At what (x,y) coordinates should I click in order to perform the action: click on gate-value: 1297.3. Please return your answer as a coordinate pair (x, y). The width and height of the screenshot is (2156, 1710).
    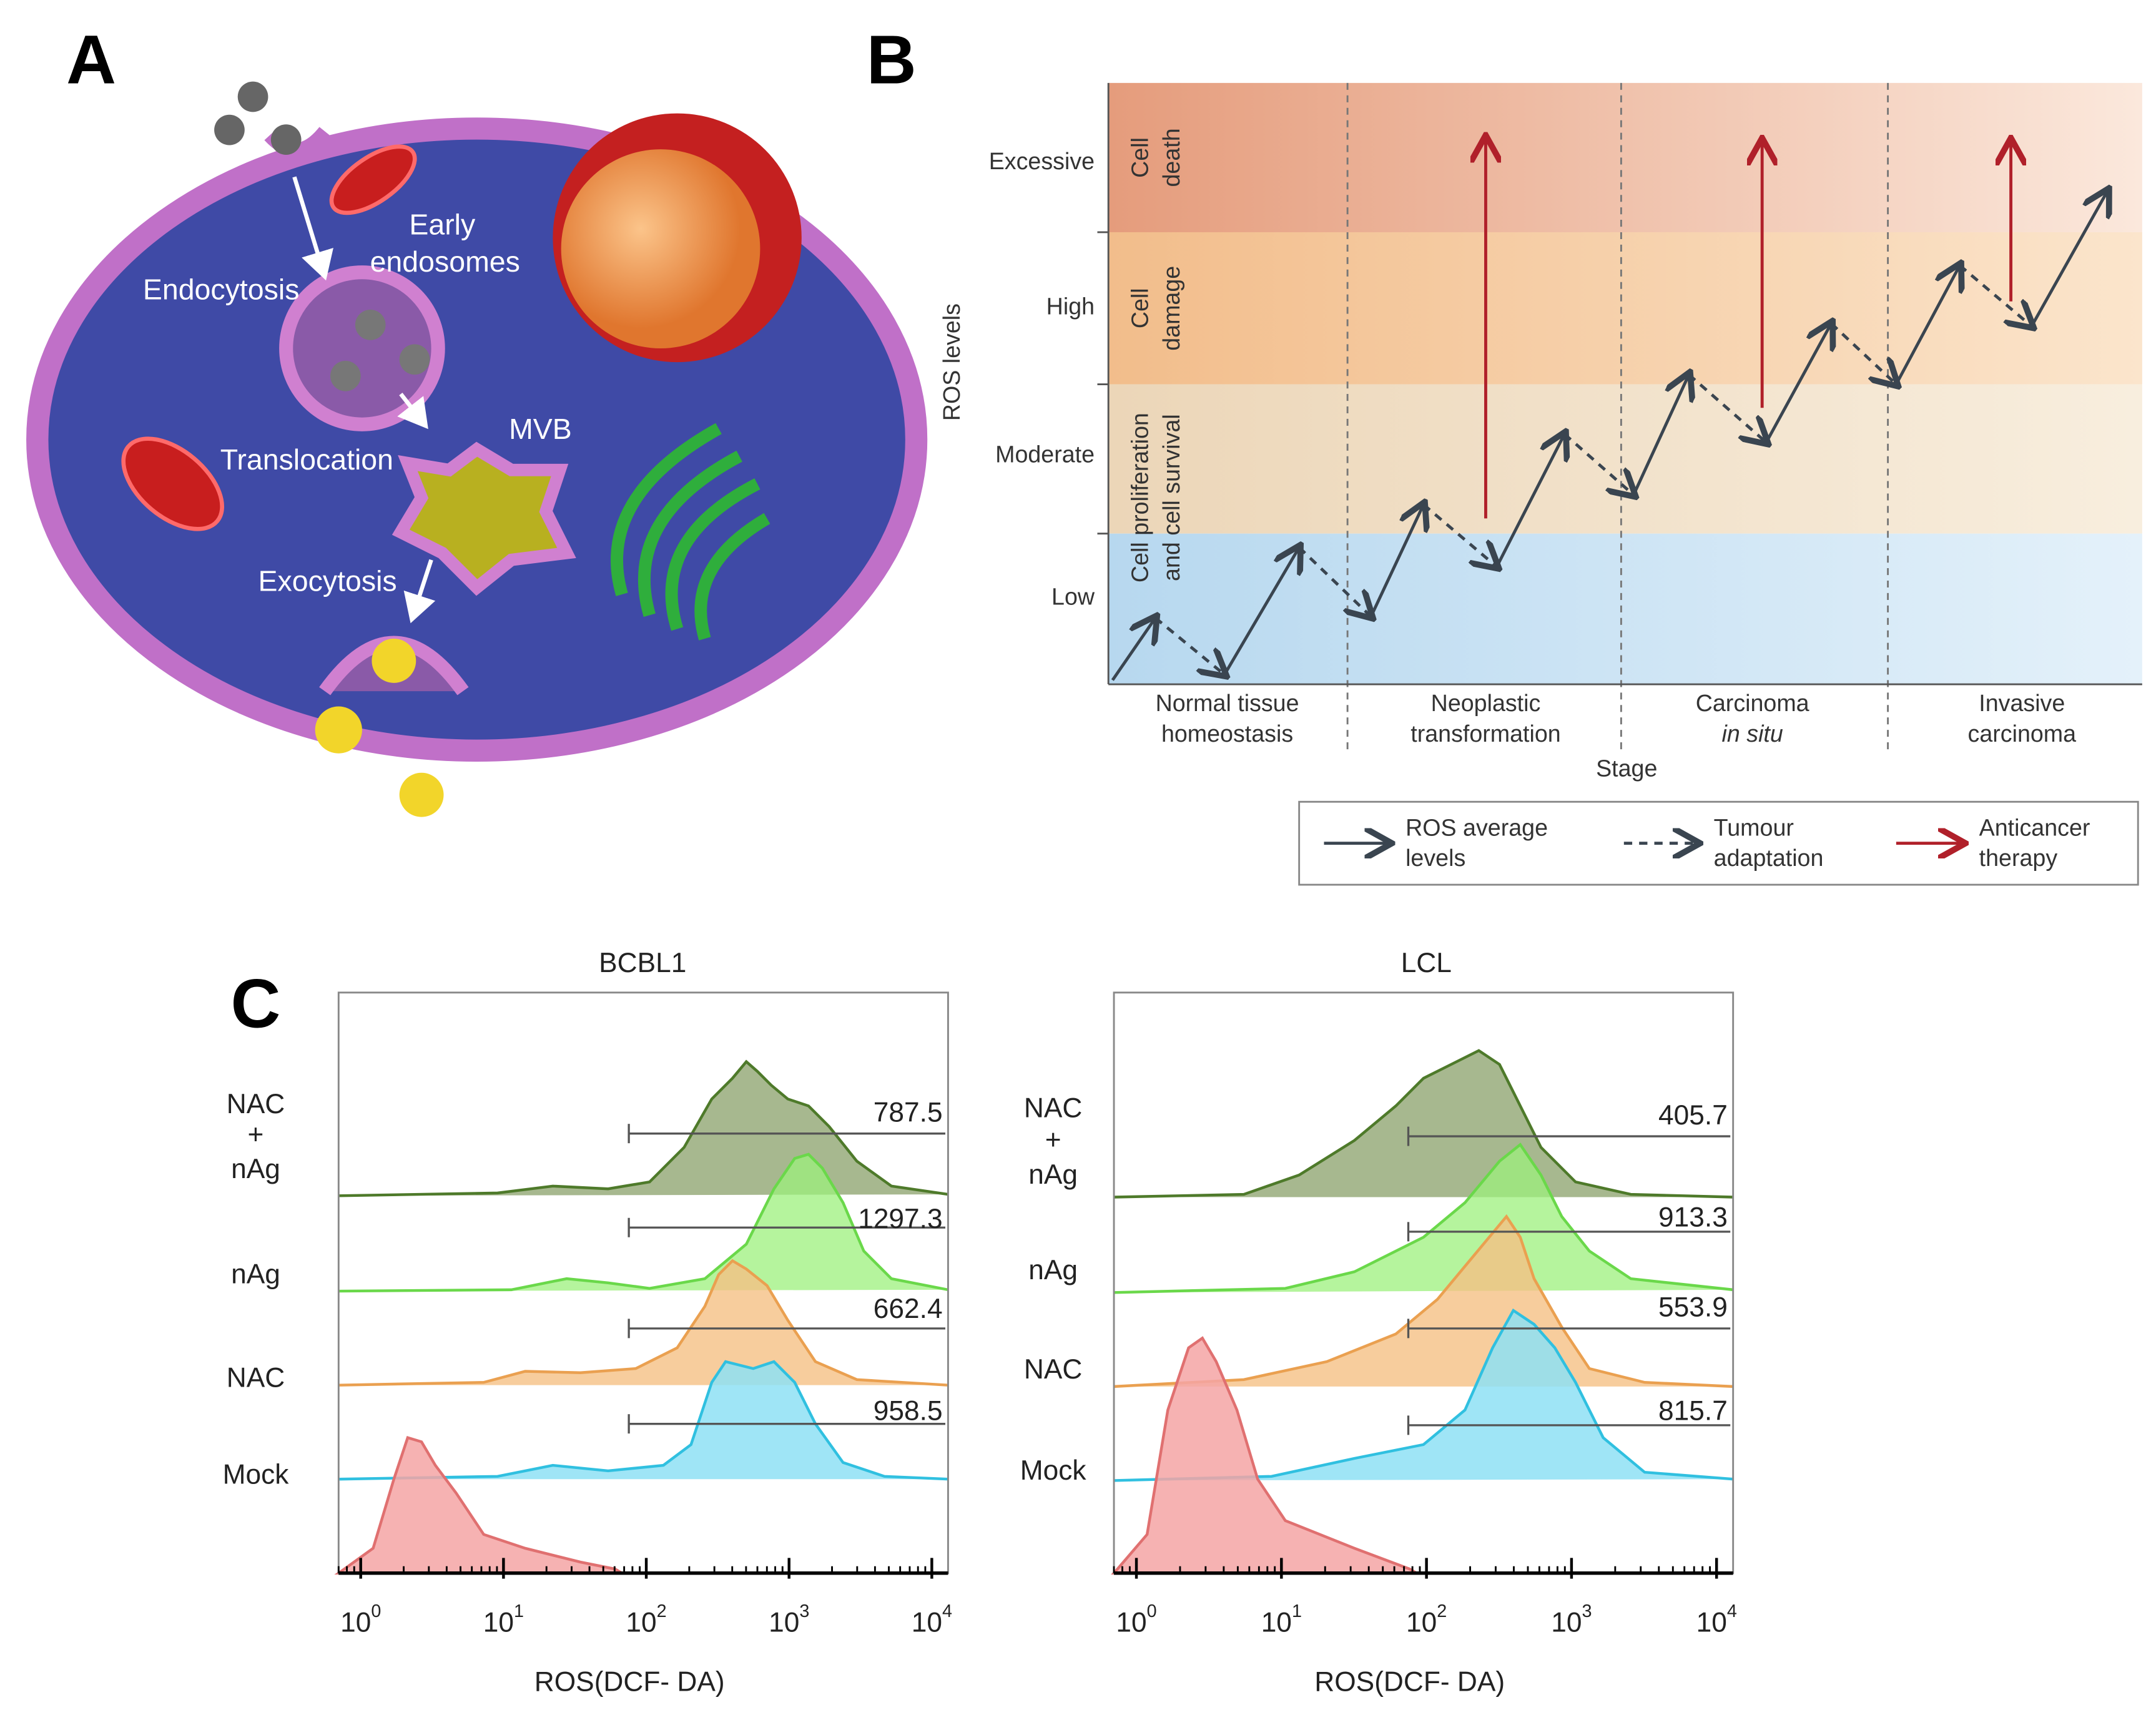
    Looking at the image, I should click on (900, 1219).